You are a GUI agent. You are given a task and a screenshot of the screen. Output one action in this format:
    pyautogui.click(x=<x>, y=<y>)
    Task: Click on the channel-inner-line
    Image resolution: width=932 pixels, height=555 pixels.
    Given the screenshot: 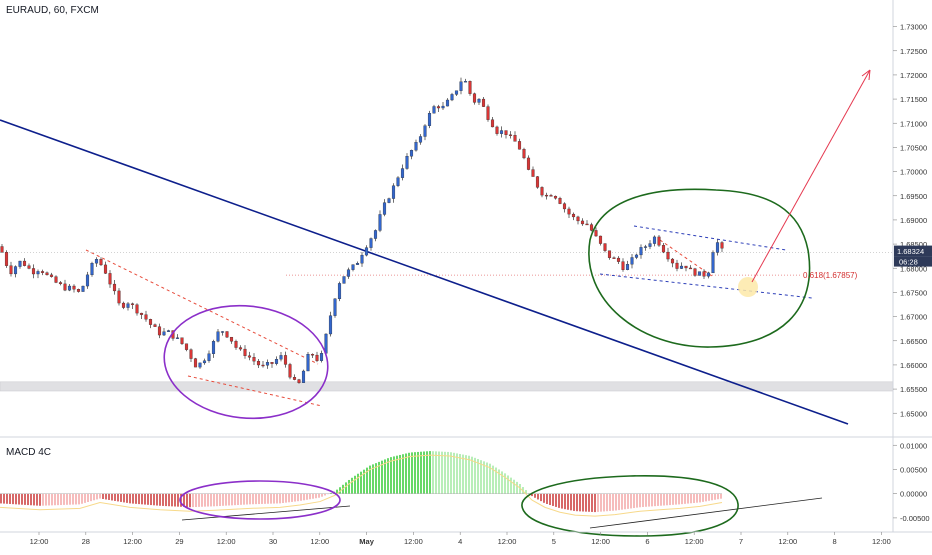 What is the action you would take?
    pyautogui.click(x=686, y=258)
    